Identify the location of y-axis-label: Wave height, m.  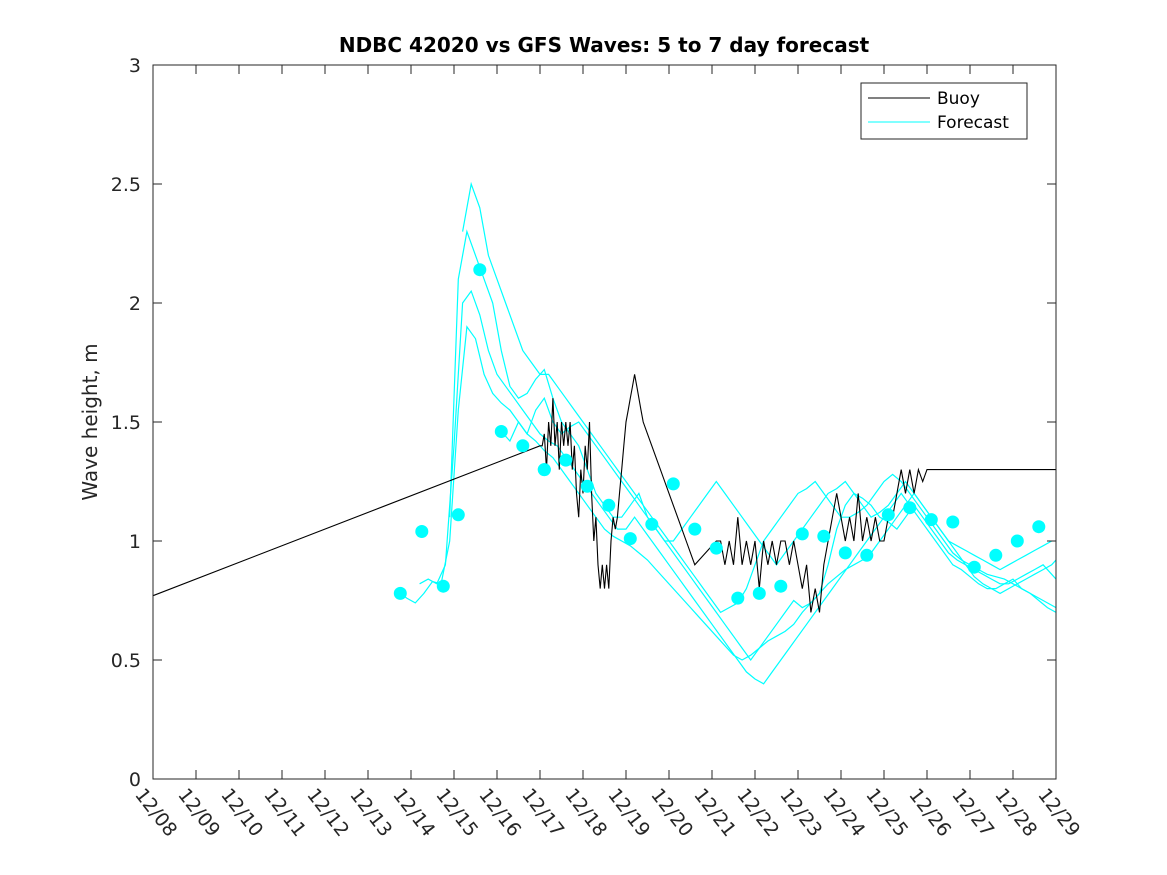
(90, 421).